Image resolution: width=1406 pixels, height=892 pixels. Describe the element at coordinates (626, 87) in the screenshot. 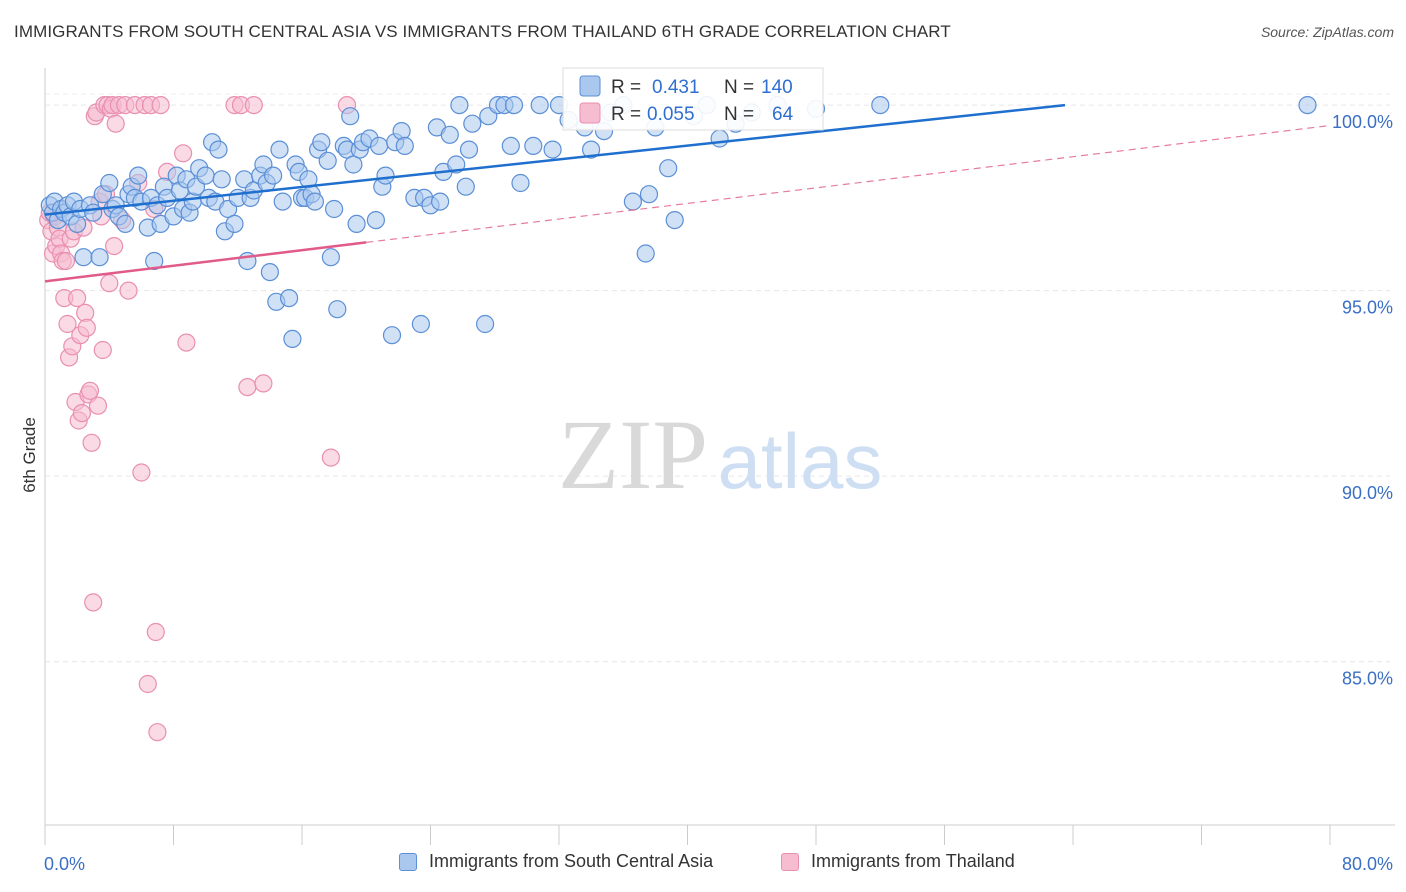

I see `stats-blue-r-label: R =` at that location.